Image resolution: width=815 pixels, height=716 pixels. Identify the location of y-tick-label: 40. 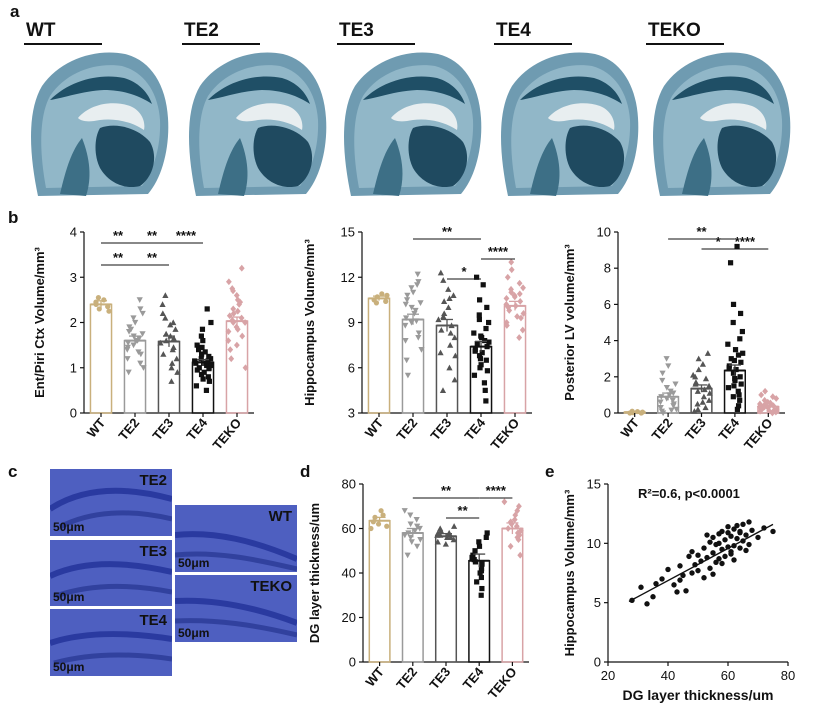
(349, 573).